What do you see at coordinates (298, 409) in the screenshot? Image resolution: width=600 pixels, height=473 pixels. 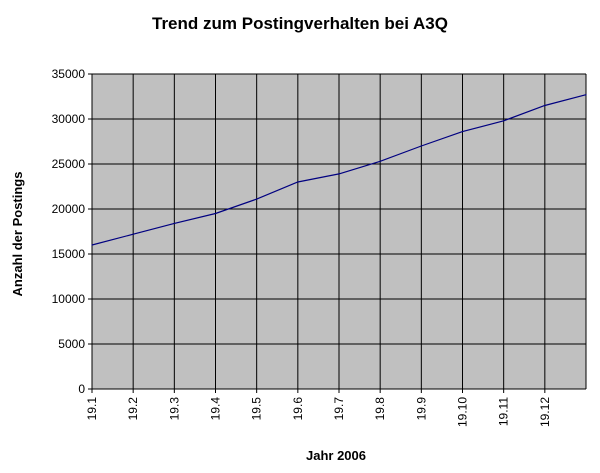 I see `x-tick-label: 19.6` at bounding box center [298, 409].